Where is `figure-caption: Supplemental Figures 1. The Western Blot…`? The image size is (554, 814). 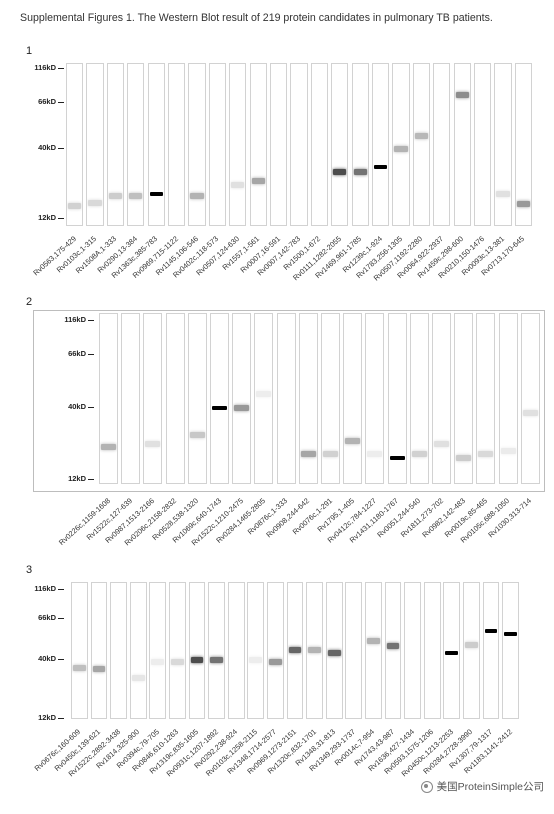 figure-caption: Supplemental Figures 1. The Western Blot… is located at coordinates (256, 18).